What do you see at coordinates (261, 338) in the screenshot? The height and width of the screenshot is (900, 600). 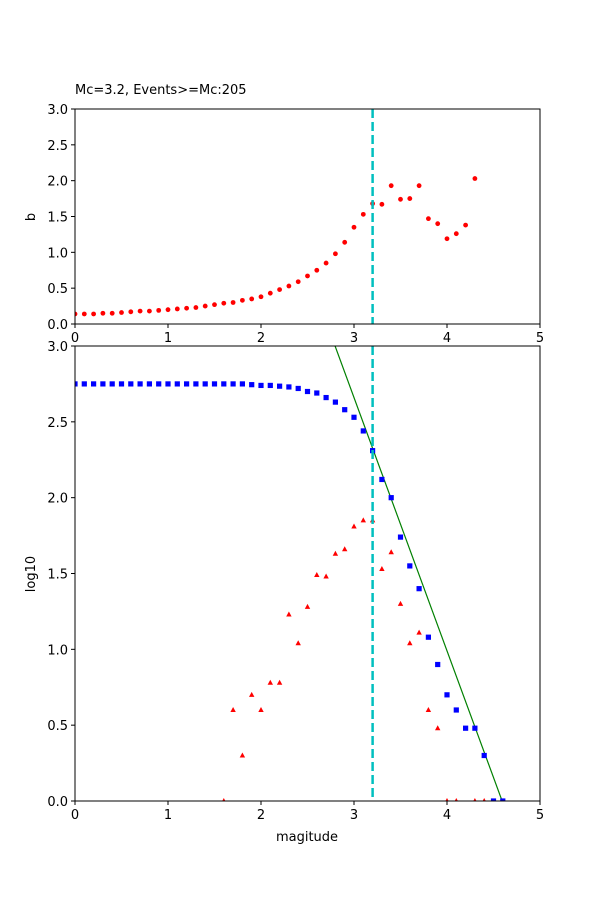 I see `top-x-tick-label: 2` at bounding box center [261, 338].